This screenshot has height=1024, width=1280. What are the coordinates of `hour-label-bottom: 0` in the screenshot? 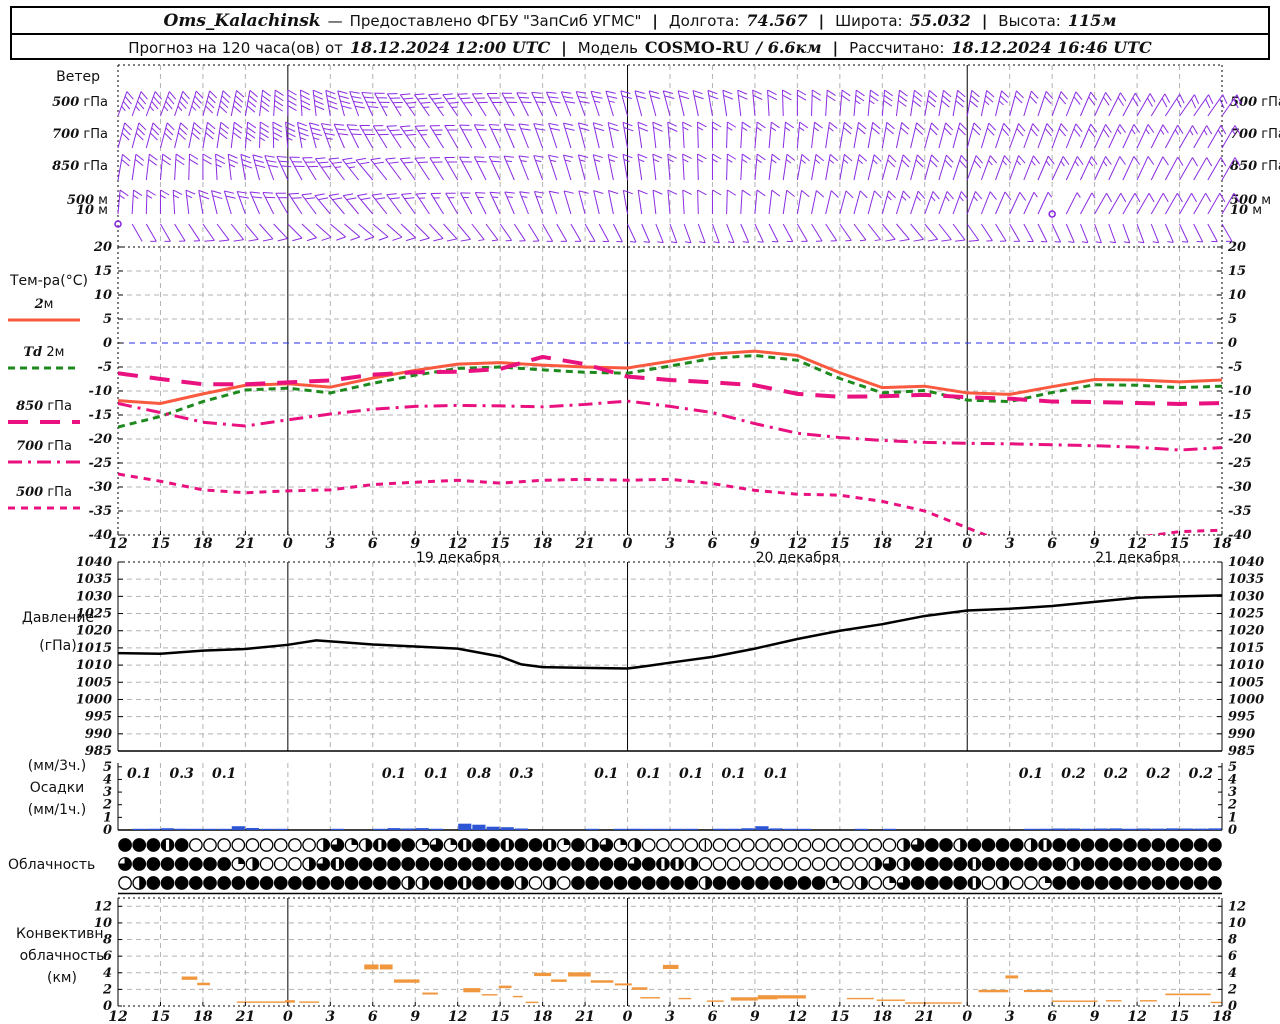 It's located at (967, 1016).